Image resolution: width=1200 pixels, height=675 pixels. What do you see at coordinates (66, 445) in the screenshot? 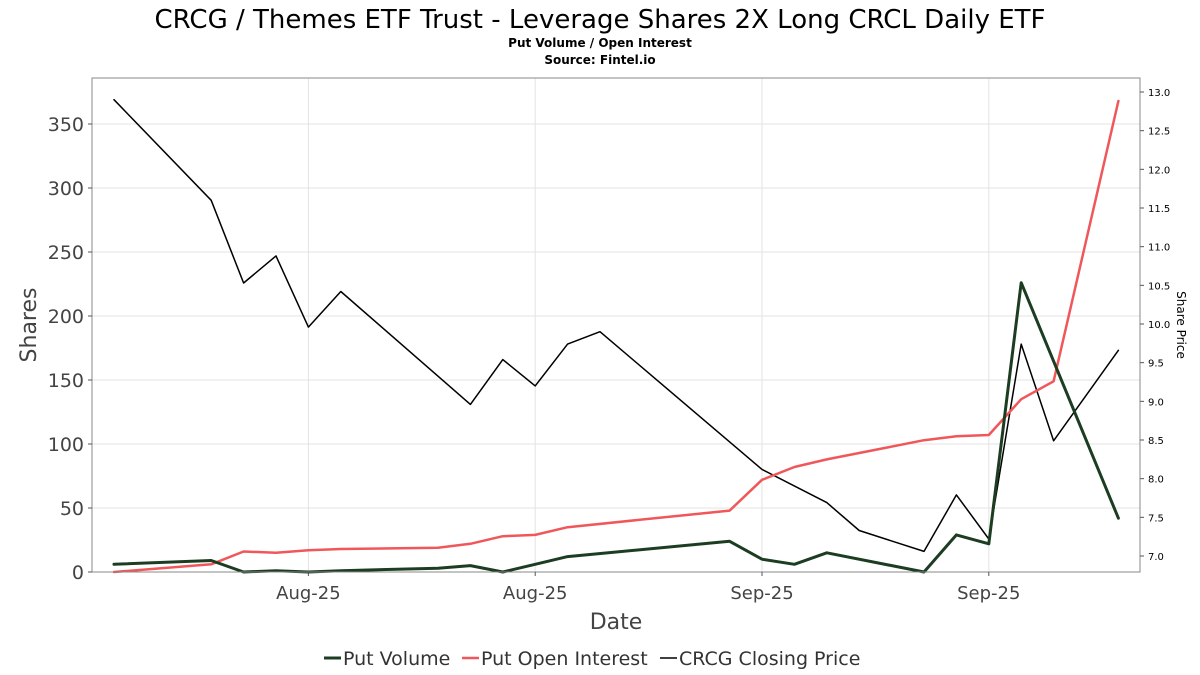
I see `left-tick-label: 100` at bounding box center [66, 445].